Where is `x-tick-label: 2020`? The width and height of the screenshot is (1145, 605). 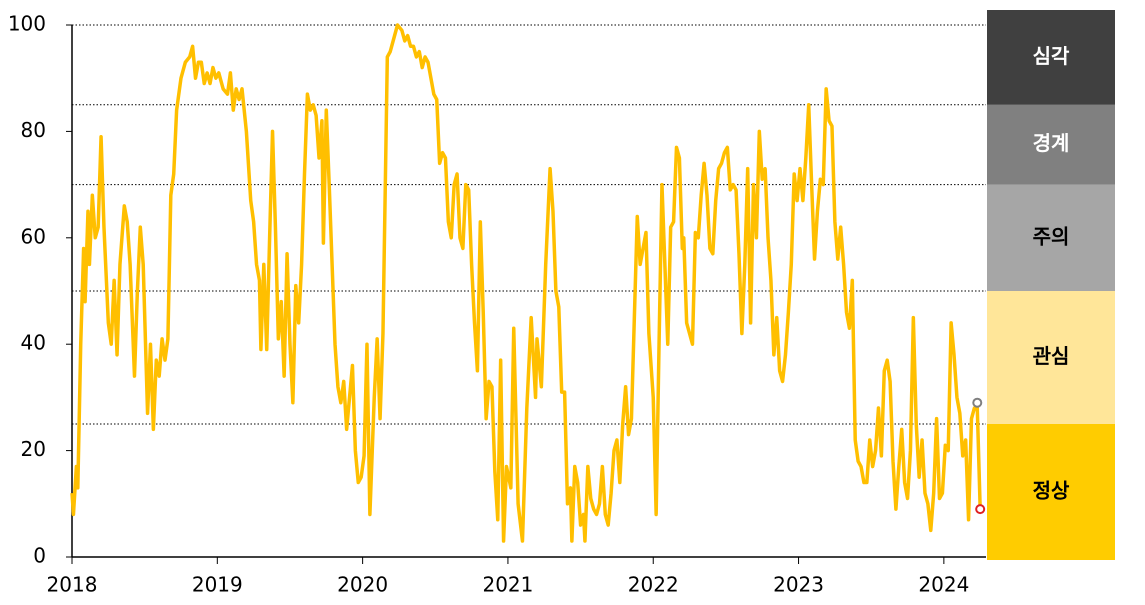 x-tick-label: 2020 is located at coordinates (362, 585).